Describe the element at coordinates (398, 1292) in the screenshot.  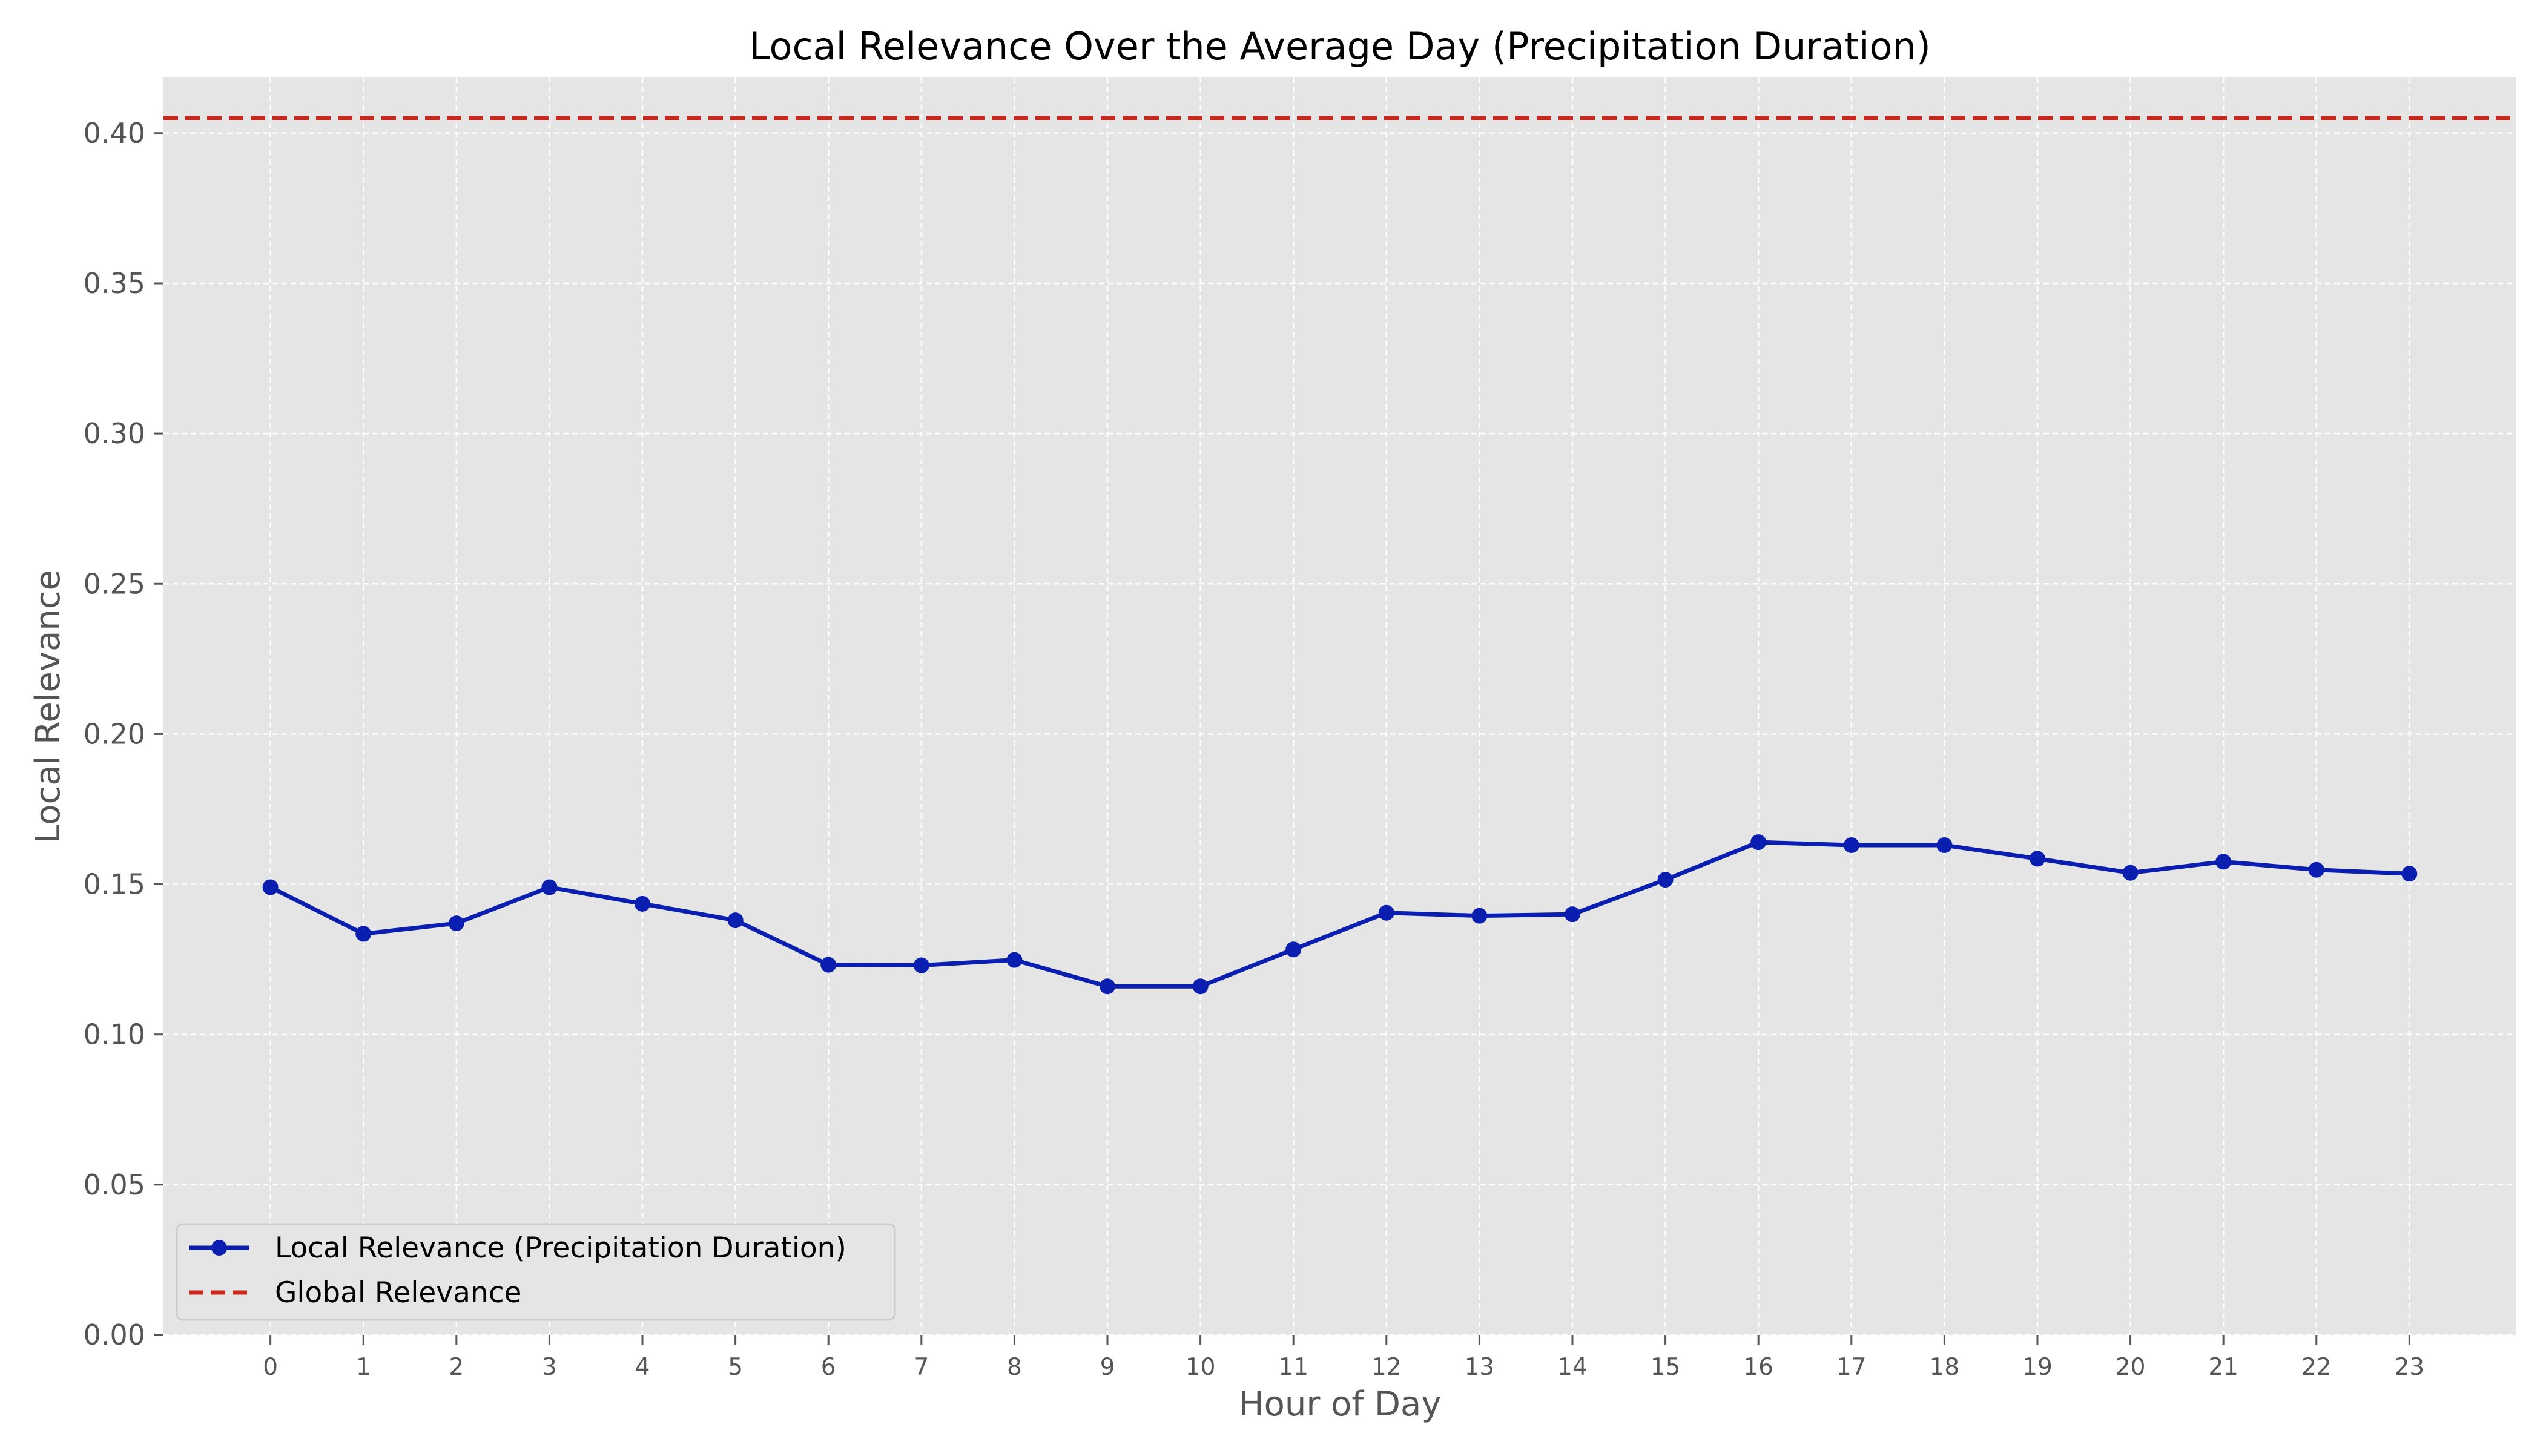
I see `legend-label-global-relevance: Global Relevance` at that location.